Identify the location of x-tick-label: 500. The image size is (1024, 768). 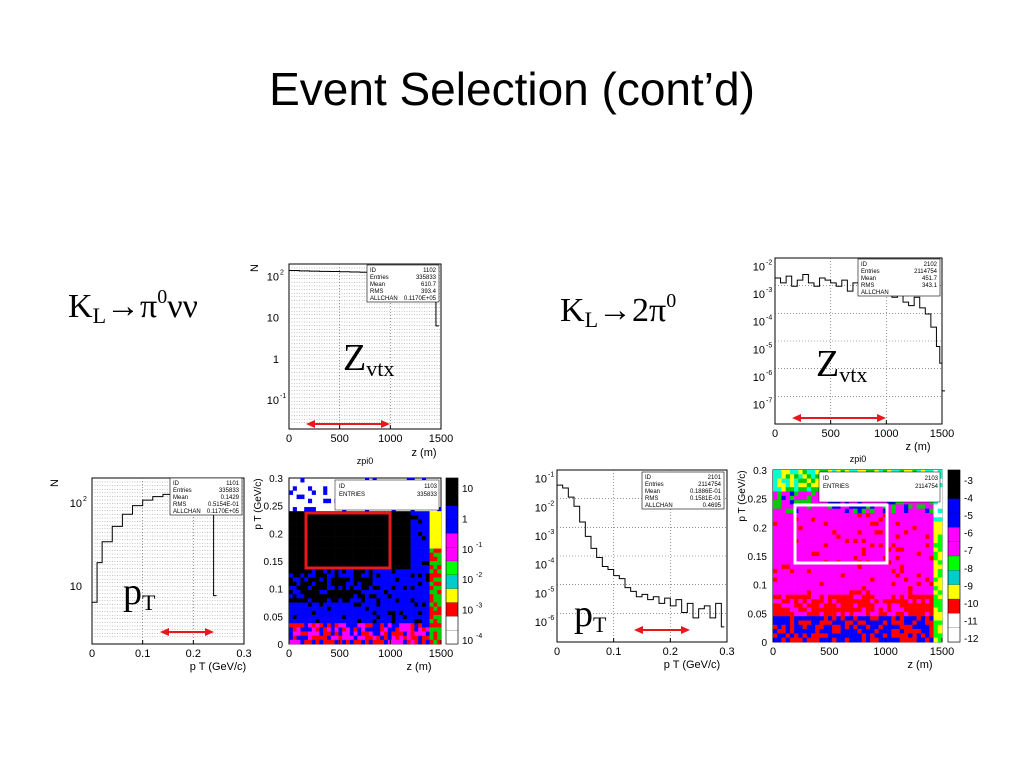
(339, 654).